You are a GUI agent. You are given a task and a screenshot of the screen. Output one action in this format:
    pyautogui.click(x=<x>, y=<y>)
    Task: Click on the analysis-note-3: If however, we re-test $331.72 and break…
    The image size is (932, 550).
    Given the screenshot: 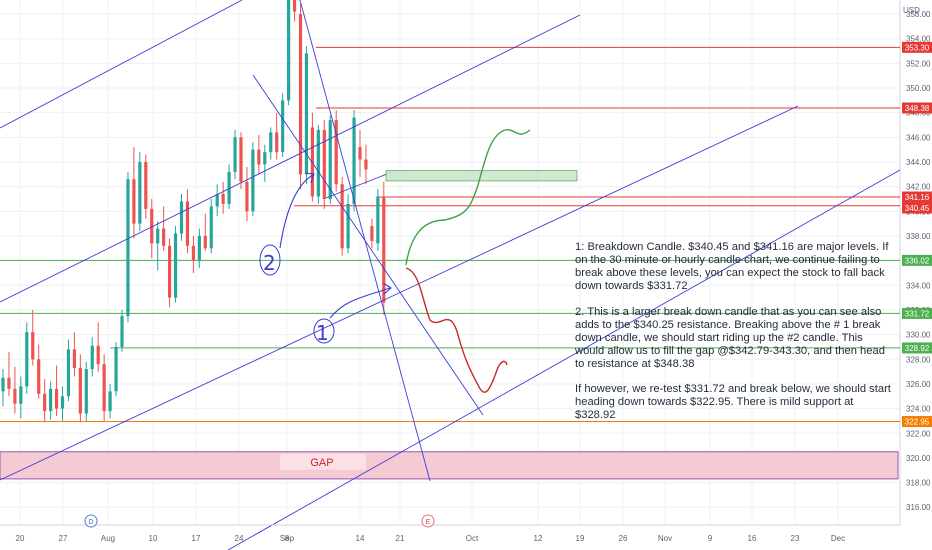 What is the action you would take?
    pyautogui.click(x=735, y=402)
    